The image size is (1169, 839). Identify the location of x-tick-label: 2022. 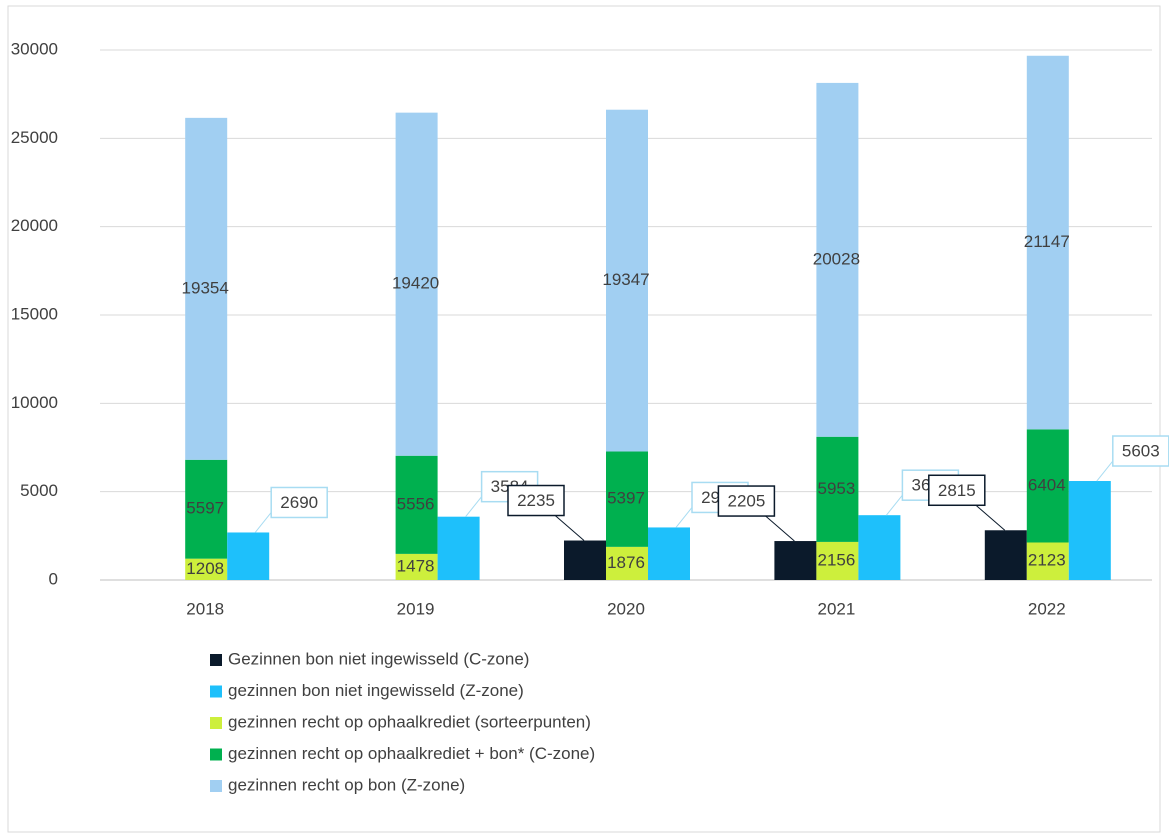
(1047, 608).